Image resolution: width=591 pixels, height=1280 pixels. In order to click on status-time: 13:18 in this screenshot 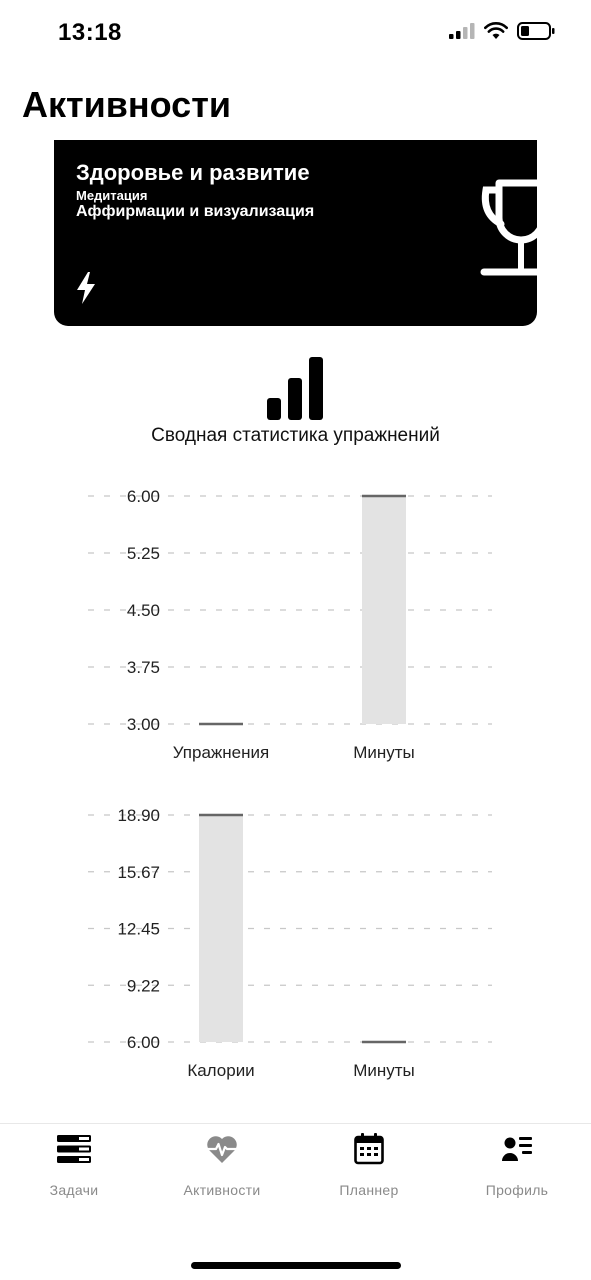, I will do `click(90, 32)`.